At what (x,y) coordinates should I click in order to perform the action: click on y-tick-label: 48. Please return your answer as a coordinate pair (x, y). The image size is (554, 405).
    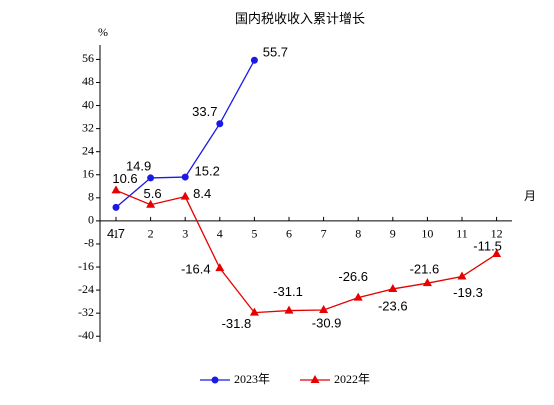
    Looking at the image, I should click on (88, 81).